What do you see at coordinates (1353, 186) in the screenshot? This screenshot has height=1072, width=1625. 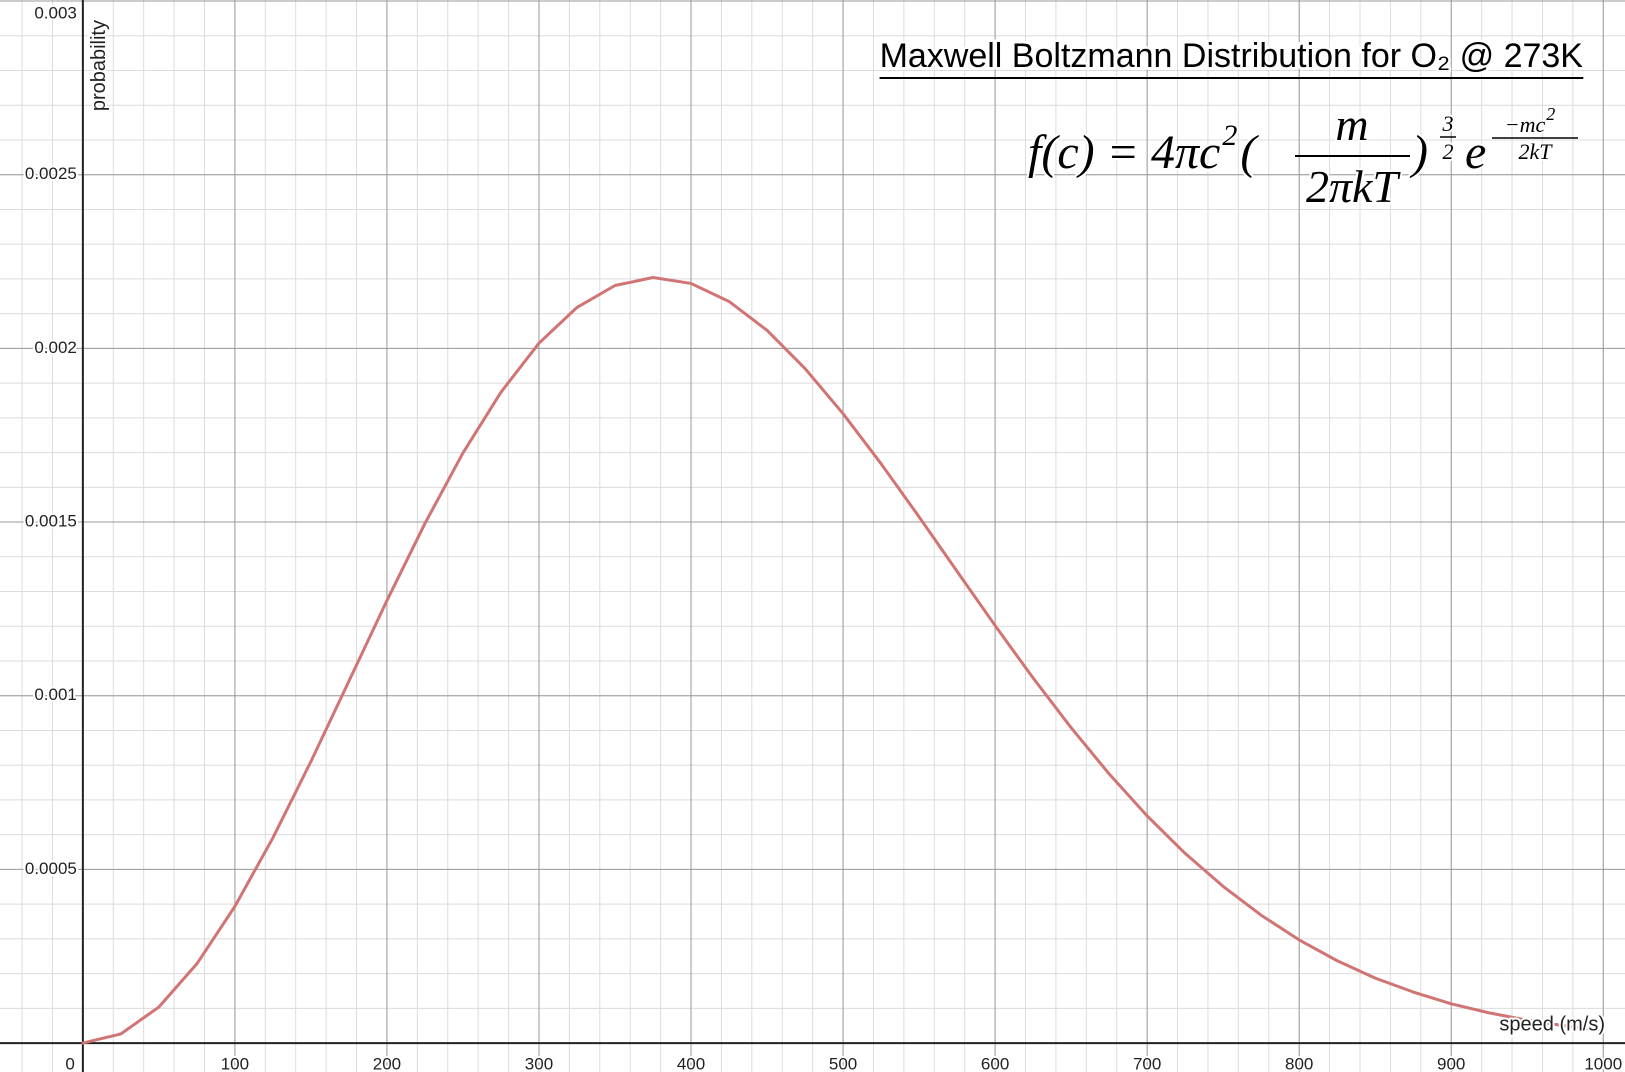 I see `formula-denominator: 2πkT` at bounding box center [1353, 186].